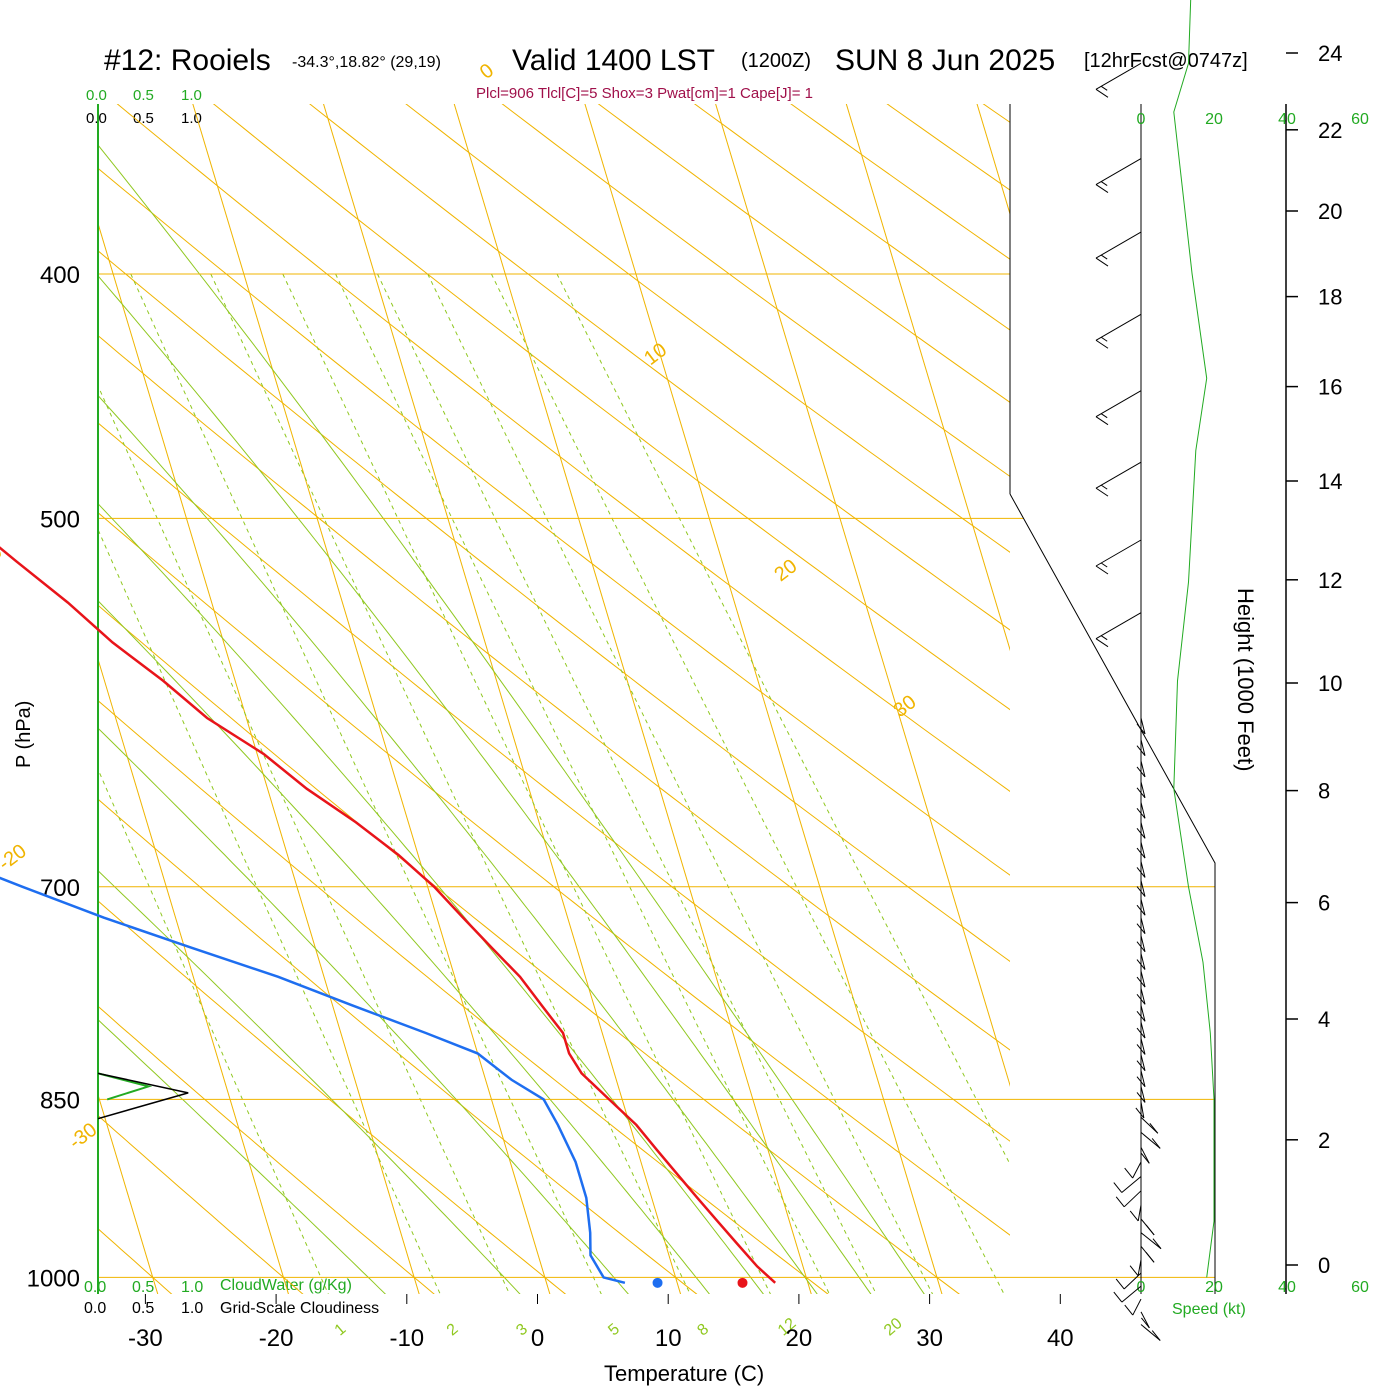 Image resolution: width=1400 pixels, height=1400 pixels. I want to click on plot-right-diagonal, so click(1112, 893).